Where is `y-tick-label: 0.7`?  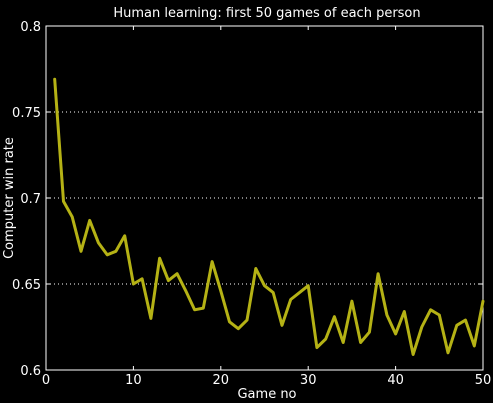
y-tick-label: 0.7 is located at coordinates (30, 199).